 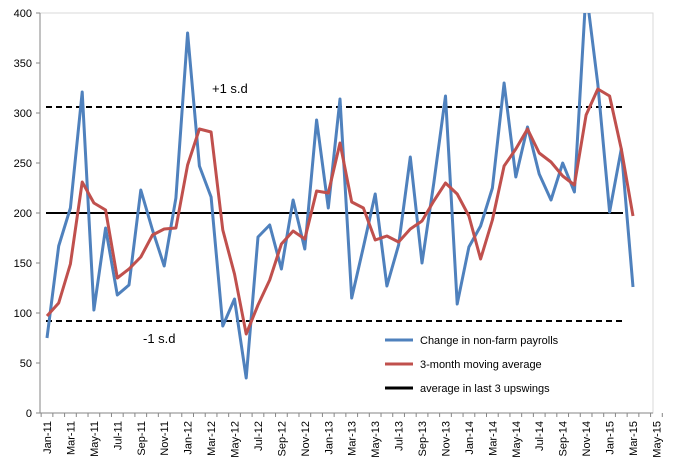 What do you see at coordinates (189, 438) in the screenshot?
I see `x-tick-label: Jan-12` at bounding box center [189, 438].